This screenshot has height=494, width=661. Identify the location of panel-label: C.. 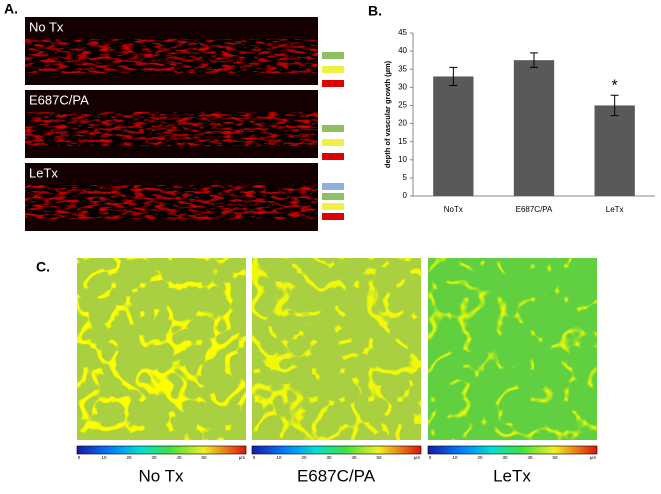
(43, 267).